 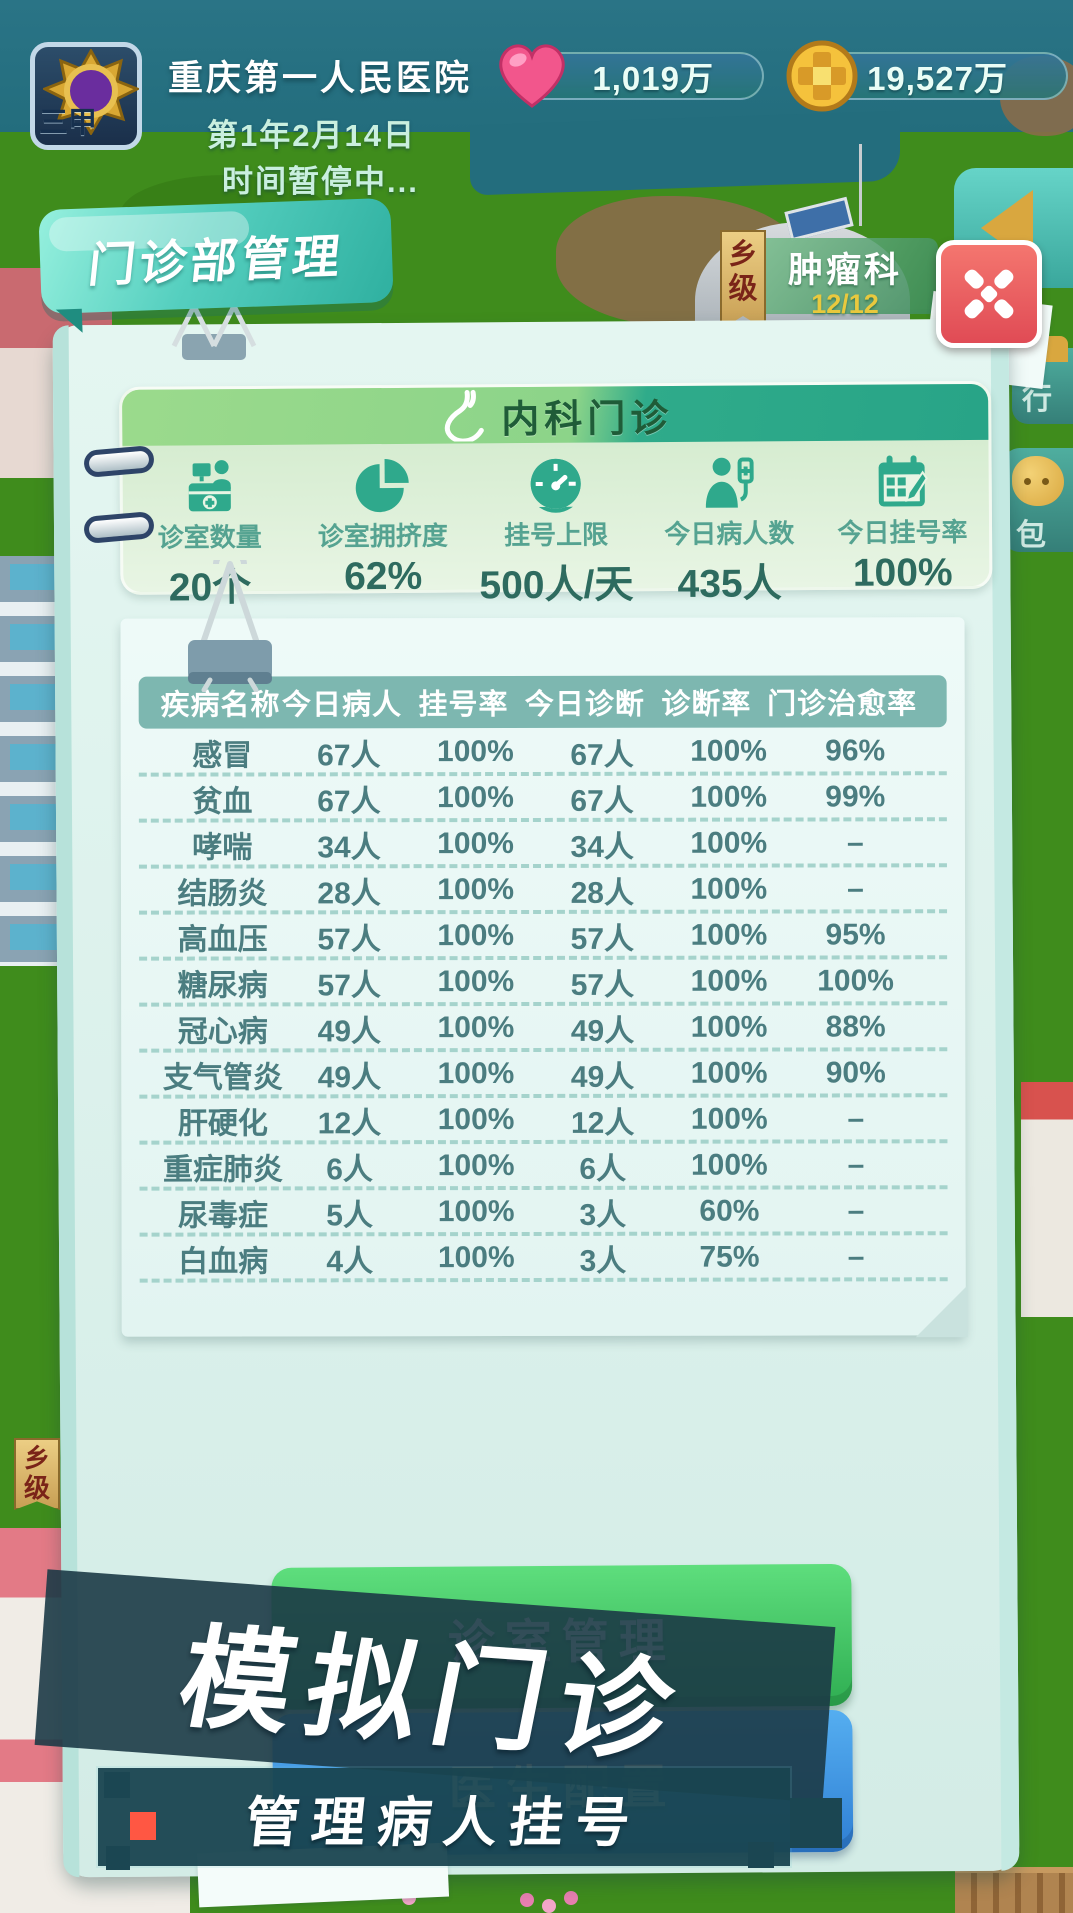 What do you see at coordinates (214, 330) in the screenshot?
I see `binder-clip-top` at bounding box center [214, 330].